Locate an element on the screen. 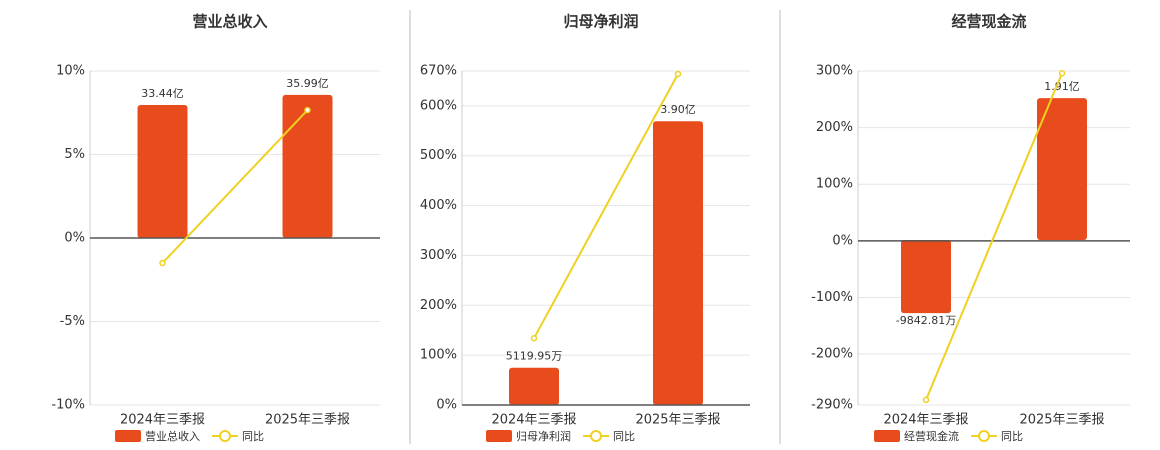 The width and height of the screenshot is (1160, 450). y-tick-label: -10% is located at coordinates (68, 405).